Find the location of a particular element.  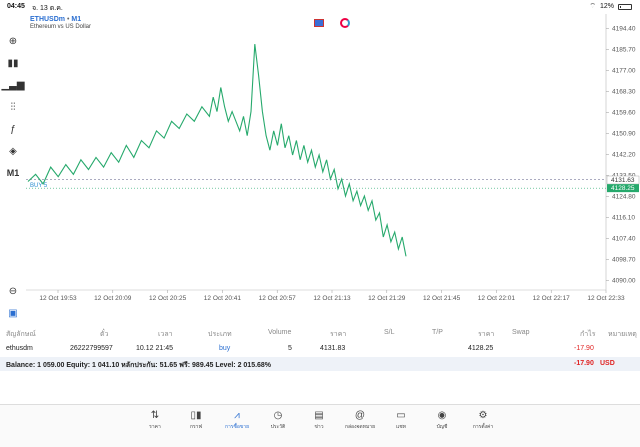

position-profit: -17.90 is located at coordinates (584, 348).